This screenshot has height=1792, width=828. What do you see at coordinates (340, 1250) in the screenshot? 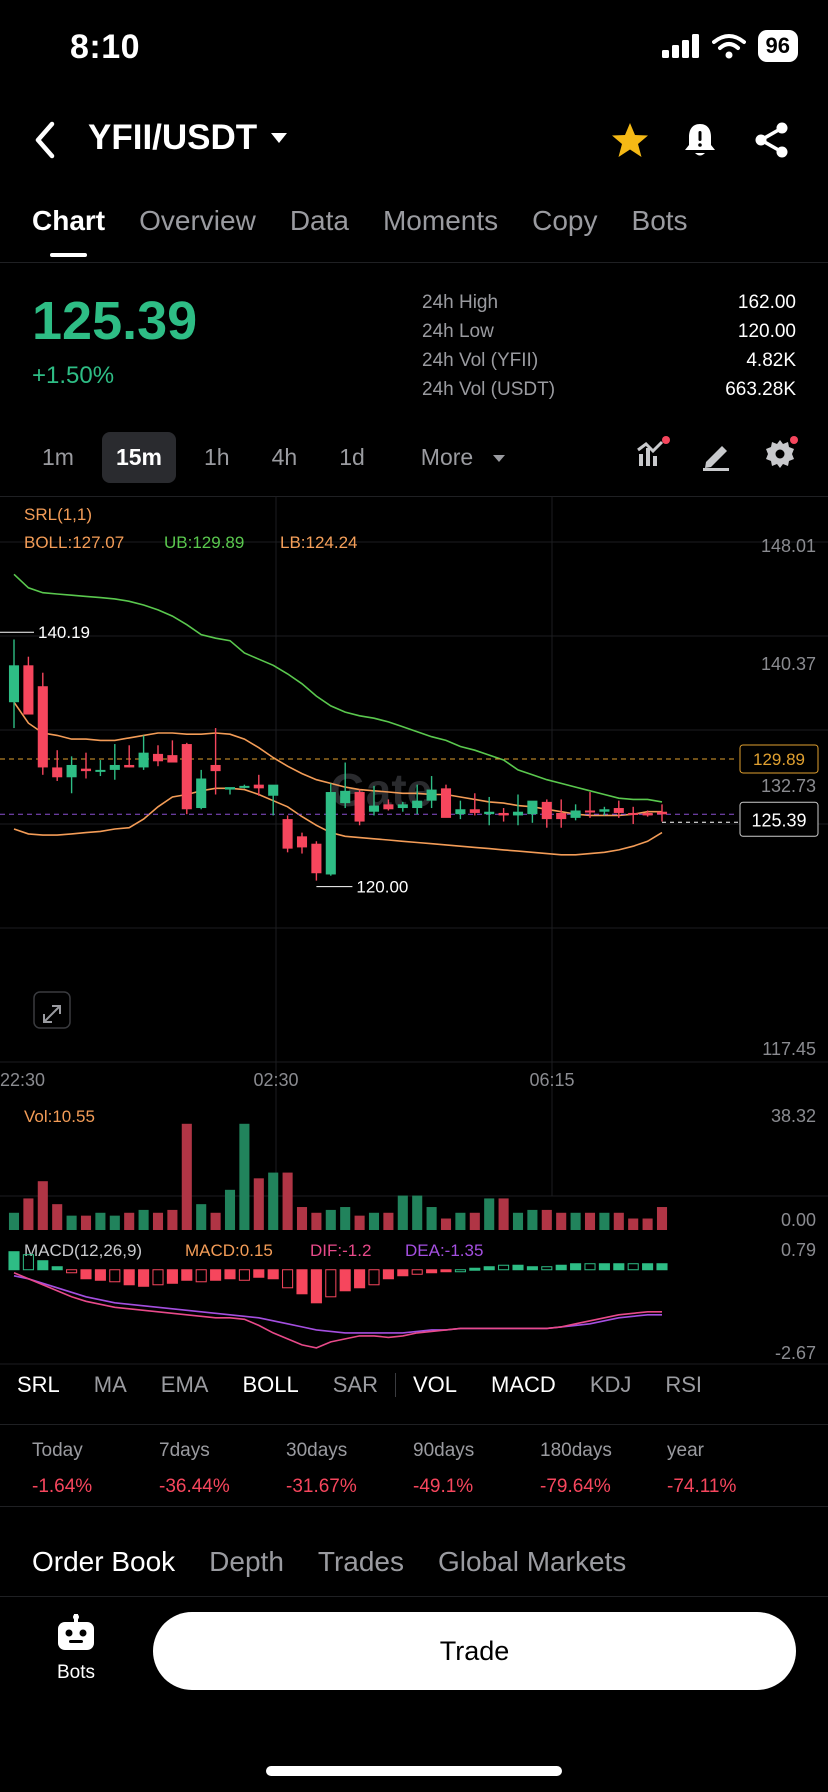
I see `macd-dif-value: DIF:-1.2` at bounding box center [340, 1250].